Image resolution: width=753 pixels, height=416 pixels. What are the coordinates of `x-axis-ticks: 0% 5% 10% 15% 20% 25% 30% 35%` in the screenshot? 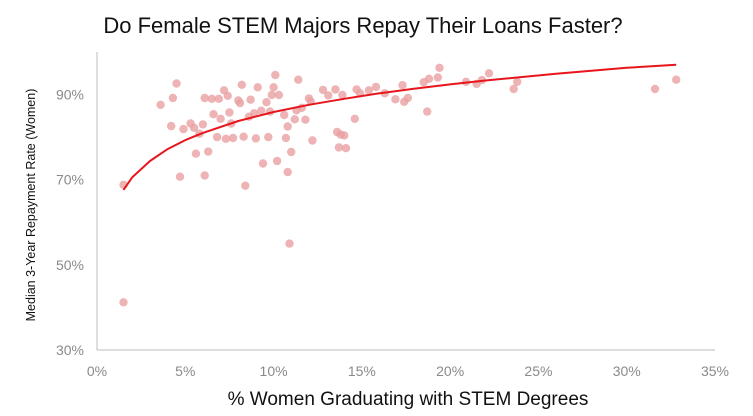 It's located at (408, 371).